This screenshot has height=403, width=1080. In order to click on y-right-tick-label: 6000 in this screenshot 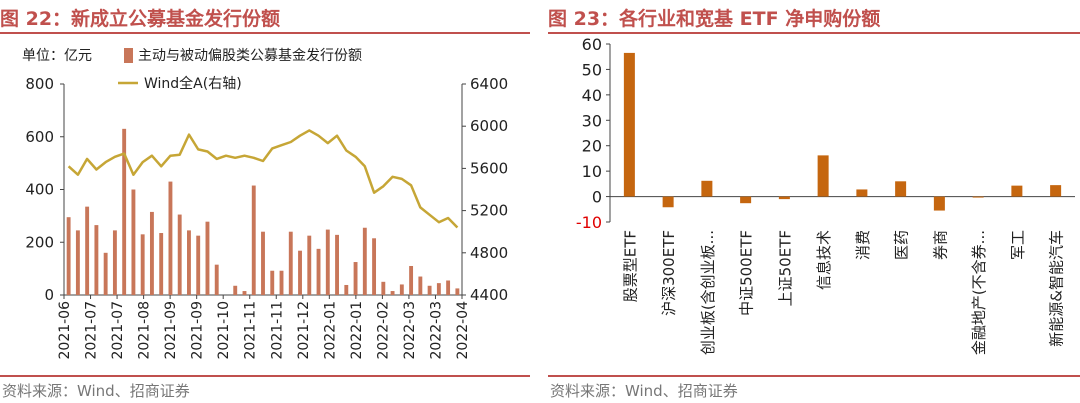, I will do `click(489, 126)`.